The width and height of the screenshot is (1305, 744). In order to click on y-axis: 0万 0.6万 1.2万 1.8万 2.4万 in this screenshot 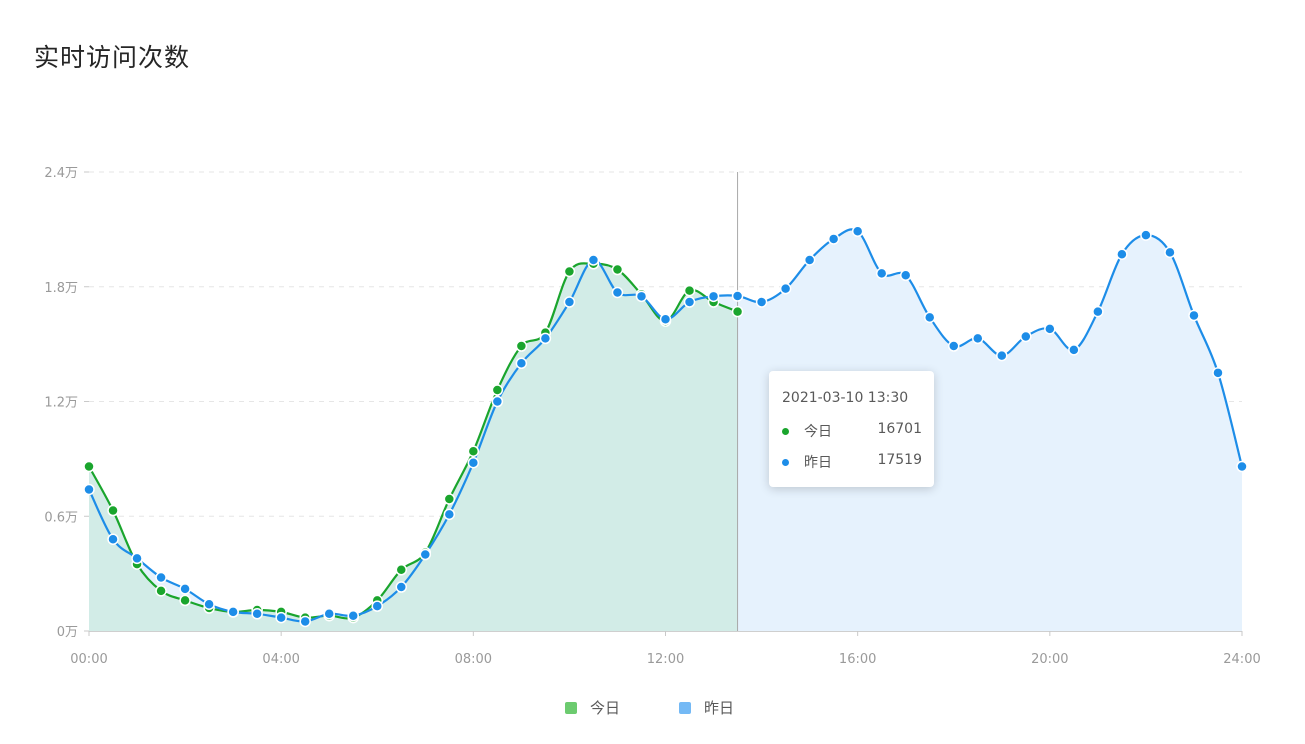, I will do `click(66, 403)`.